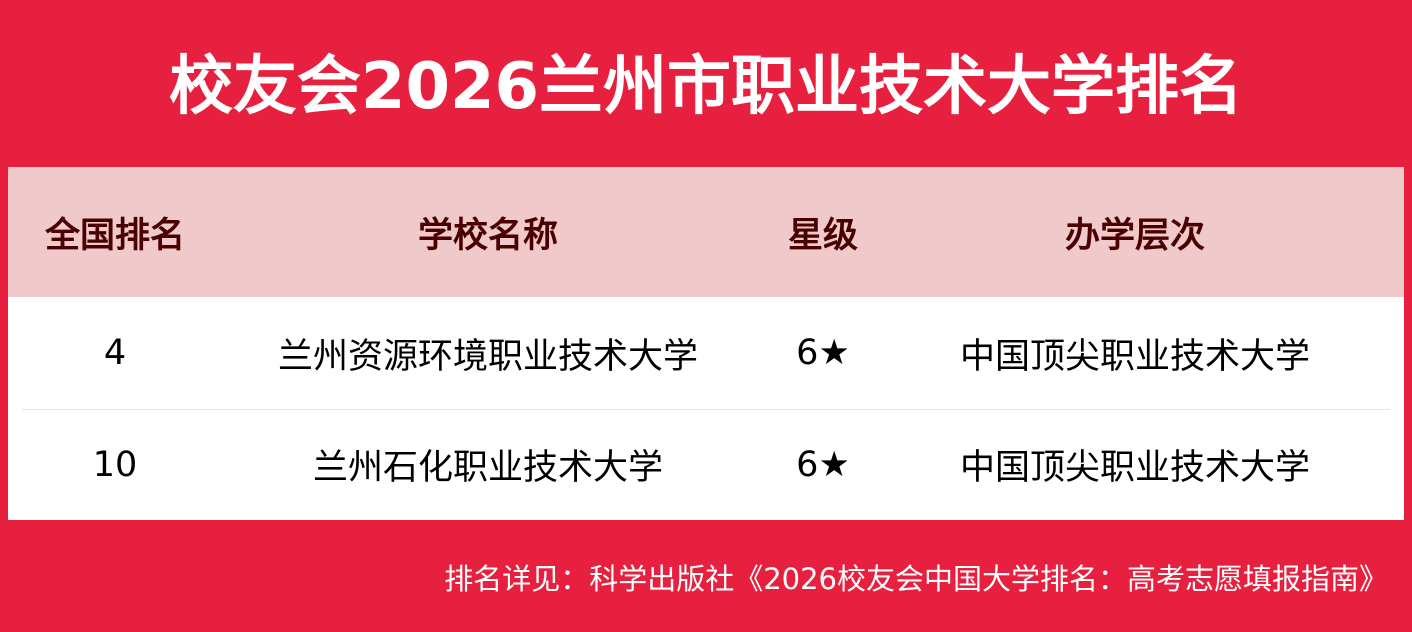 Image resolution: width=1412 pixels, height=632 pixels. I want to click on rank-cell: 10, so click(115, 464).